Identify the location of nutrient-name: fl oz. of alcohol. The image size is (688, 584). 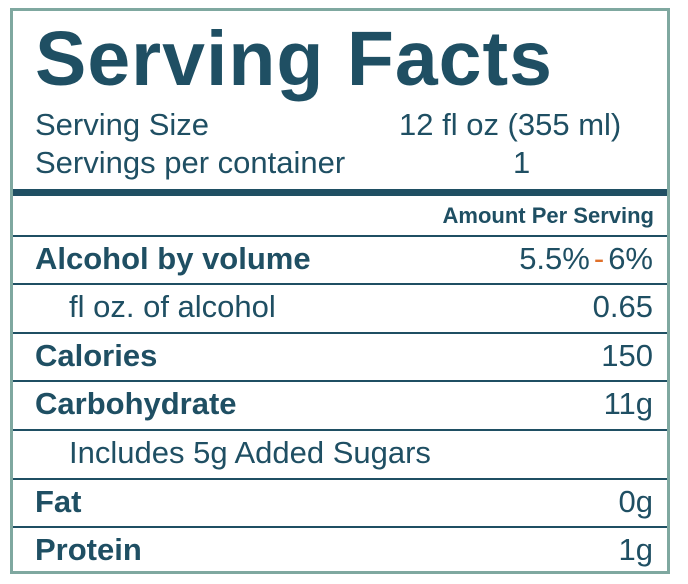
(172, 306).